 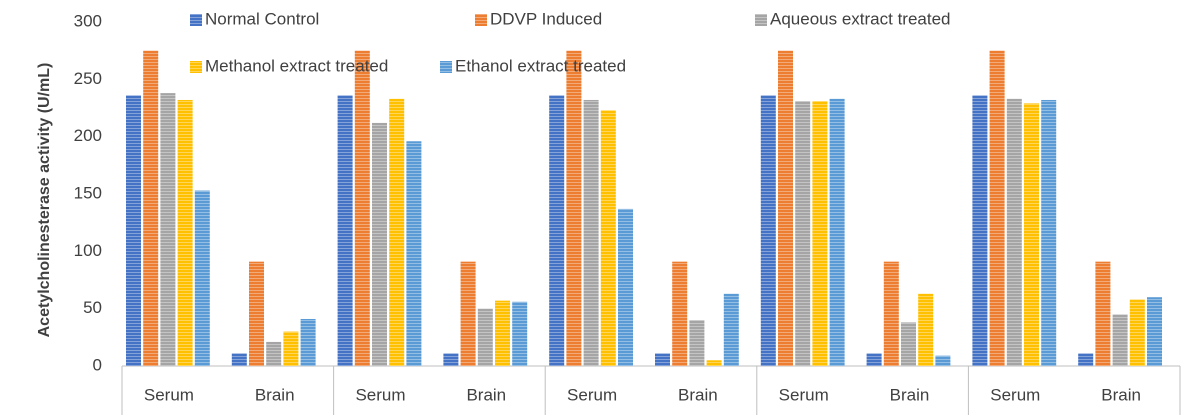 What do you see at coordinates (540, 65) in the screenshot?
I see `legend-label: Ethanol extract treated` at bounding box center [540, 65].